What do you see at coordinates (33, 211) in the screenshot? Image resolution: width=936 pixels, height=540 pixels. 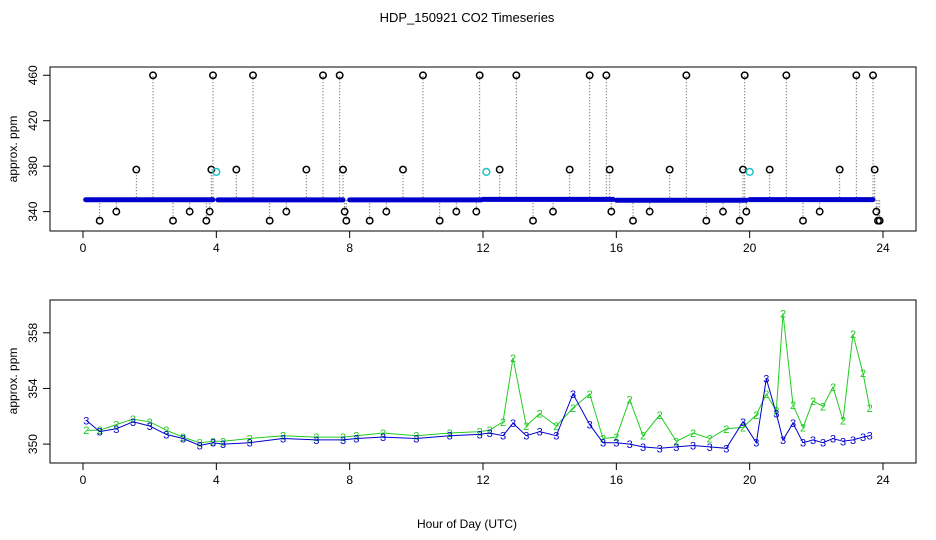 I see `top-y-tick-label: 340` at bounding box center [33, 211].